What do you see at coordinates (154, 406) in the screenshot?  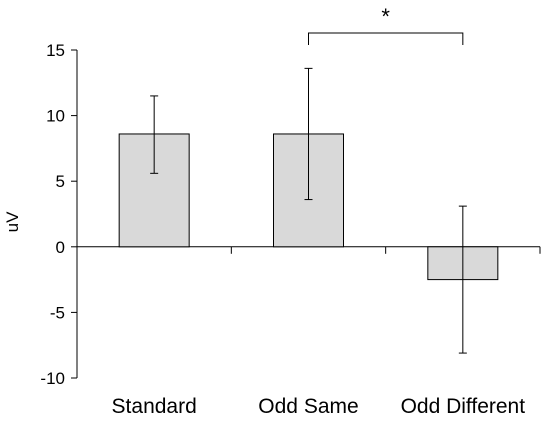 I see `x-tick-label: Standard` at bounding box center [154, 406].